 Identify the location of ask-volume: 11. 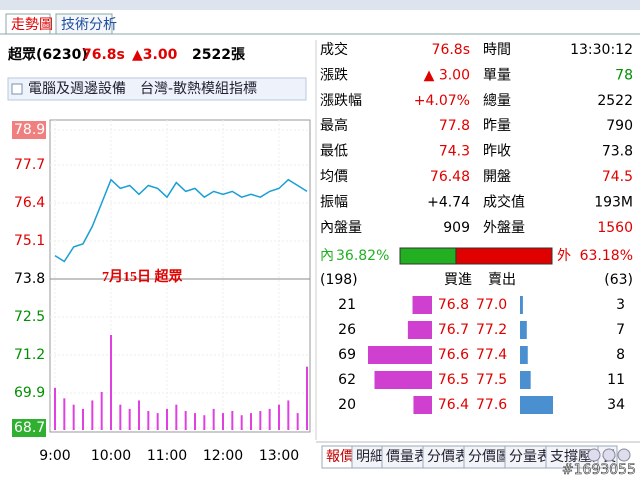
(616, 380).